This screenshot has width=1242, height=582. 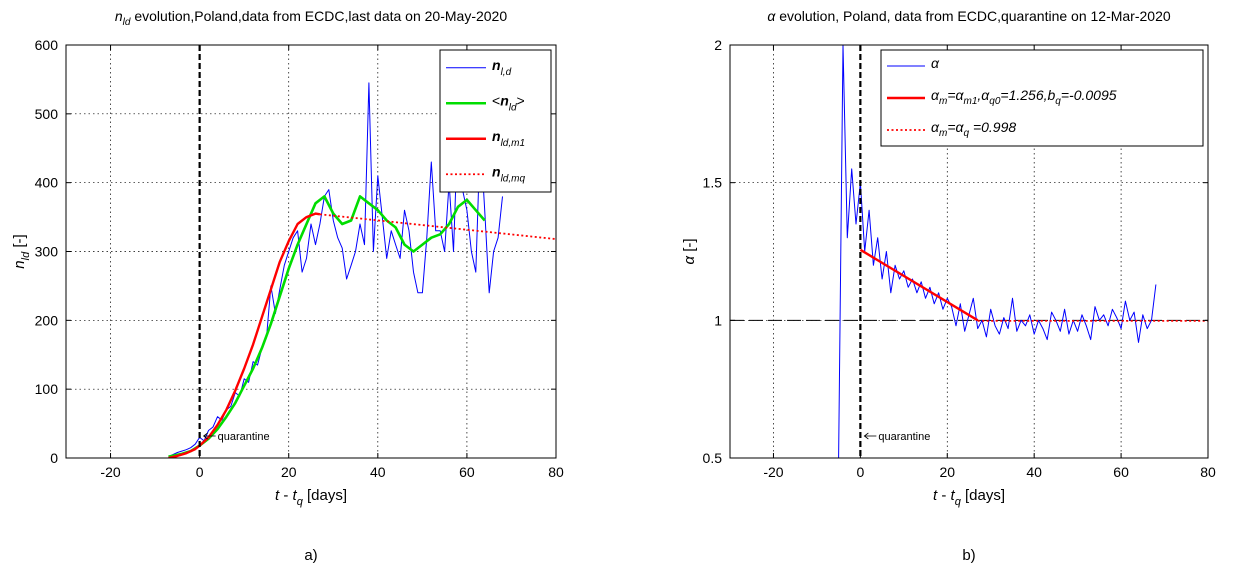 I want to click on y-axis-label: nld [-], so click(x=21, y=251).